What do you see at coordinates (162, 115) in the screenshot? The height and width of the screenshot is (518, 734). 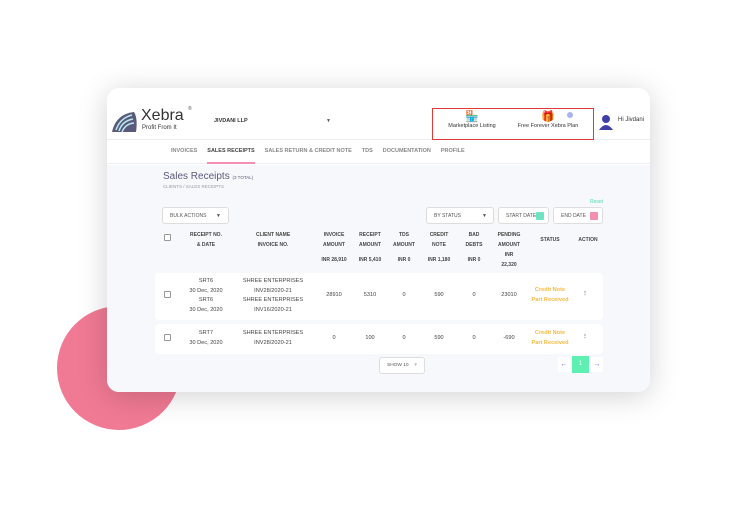 I see `logo-name: Xebra` at bounding box center [162, 115].